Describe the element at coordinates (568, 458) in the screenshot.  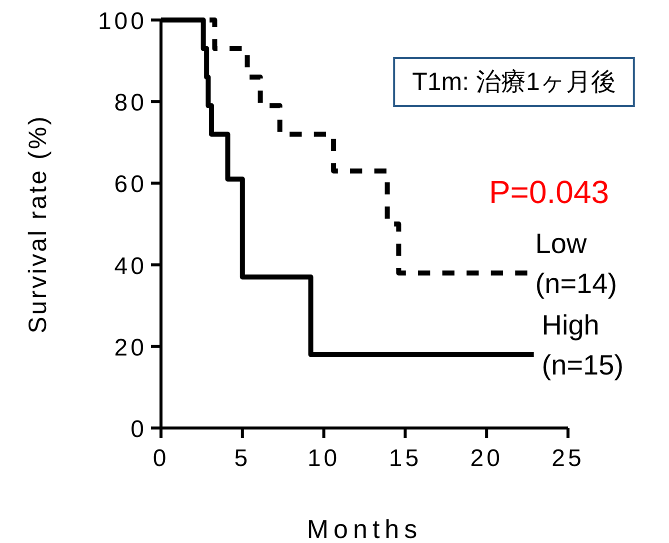
I see `x-tick-label: 25` at that location.